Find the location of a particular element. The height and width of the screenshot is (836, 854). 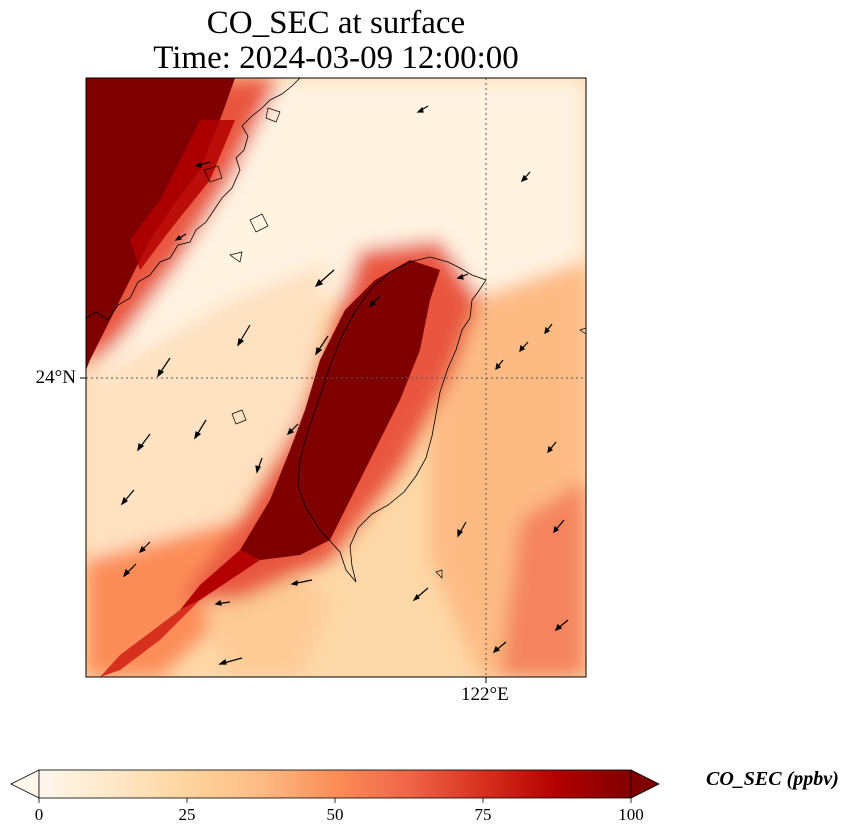

colorbar-gradient is located at coordinates (335, 784).